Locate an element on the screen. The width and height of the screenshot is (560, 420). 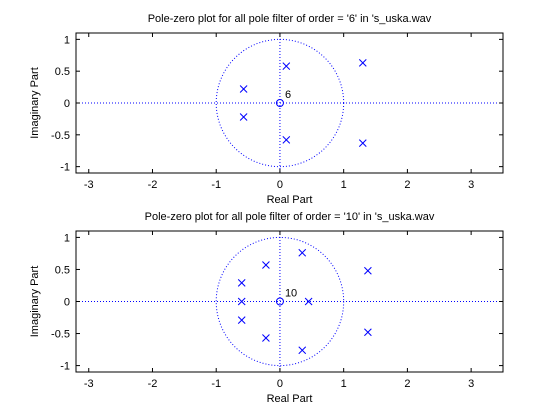
y-axis-label-bottom: Imaginary Part is located at coordinates (35, 302).